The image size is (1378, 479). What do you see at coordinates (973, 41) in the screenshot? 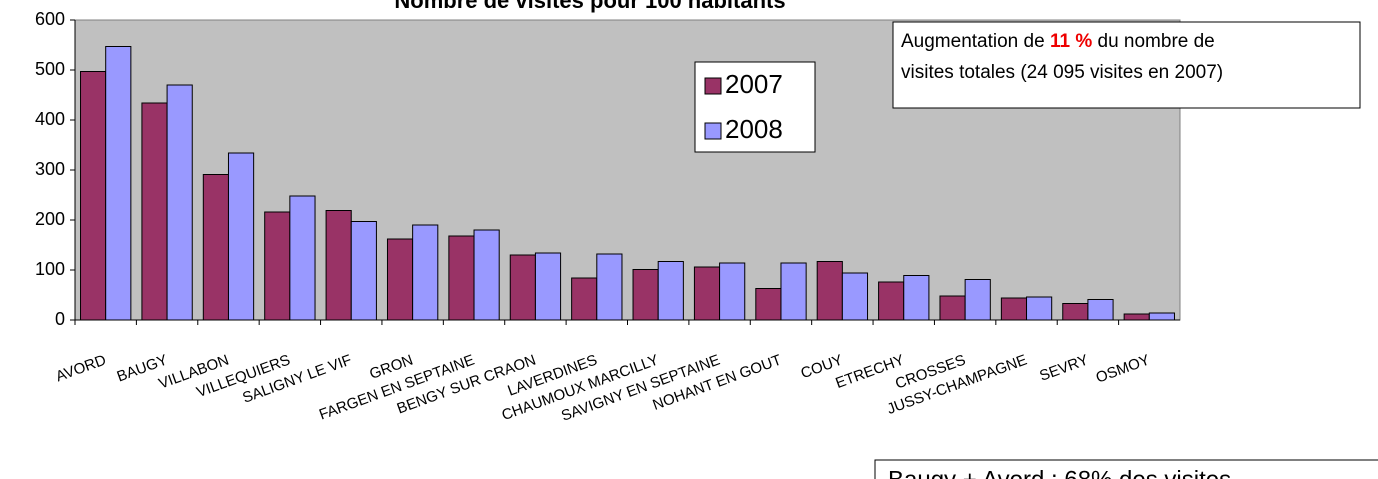
I see `annotation-text: Augmentation de` at bounding box center [973, 41].